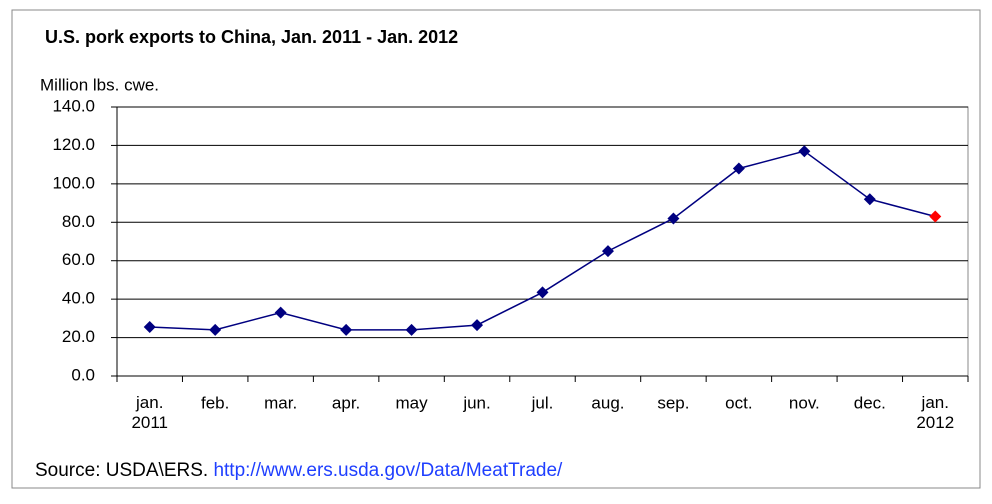 This screenshot has height=504, width=992. What do you see at coordinates (99, 84) in the screenshot?
I see `y-axis-label: Million lbs. cwe.` at bounding box center [99, 84].